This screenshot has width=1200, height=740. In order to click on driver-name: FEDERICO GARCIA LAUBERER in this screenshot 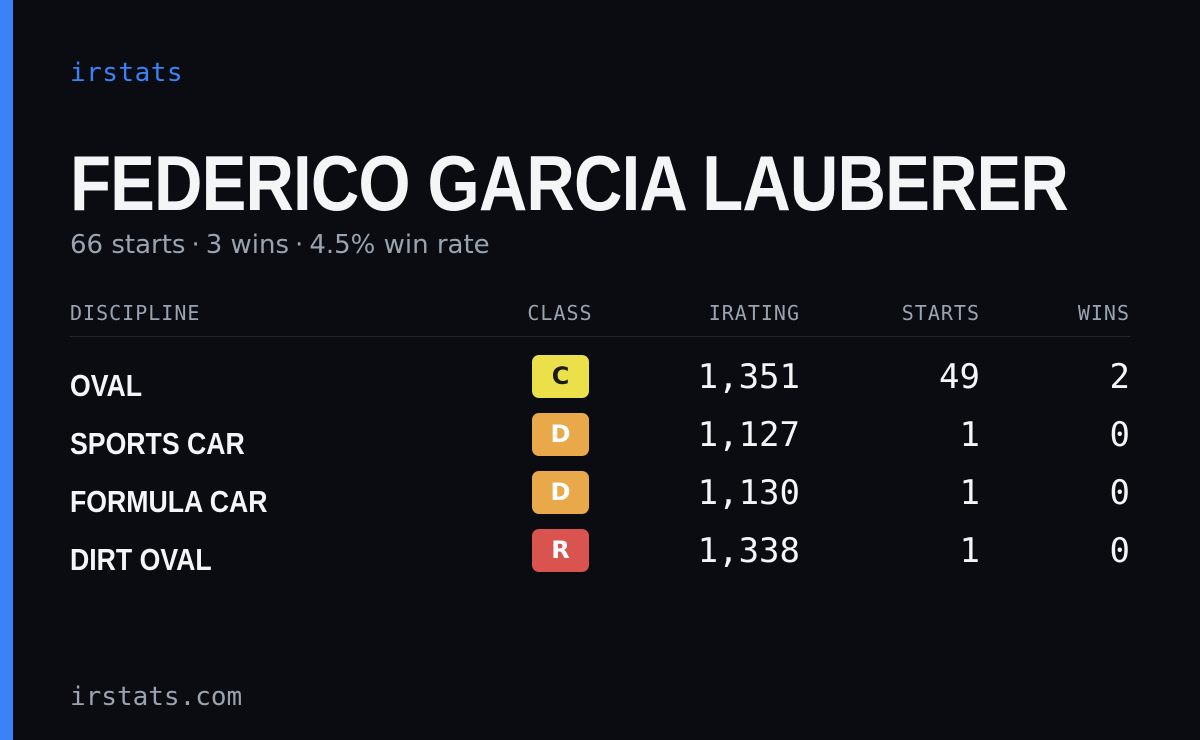, I will do `click(569, 183)`.